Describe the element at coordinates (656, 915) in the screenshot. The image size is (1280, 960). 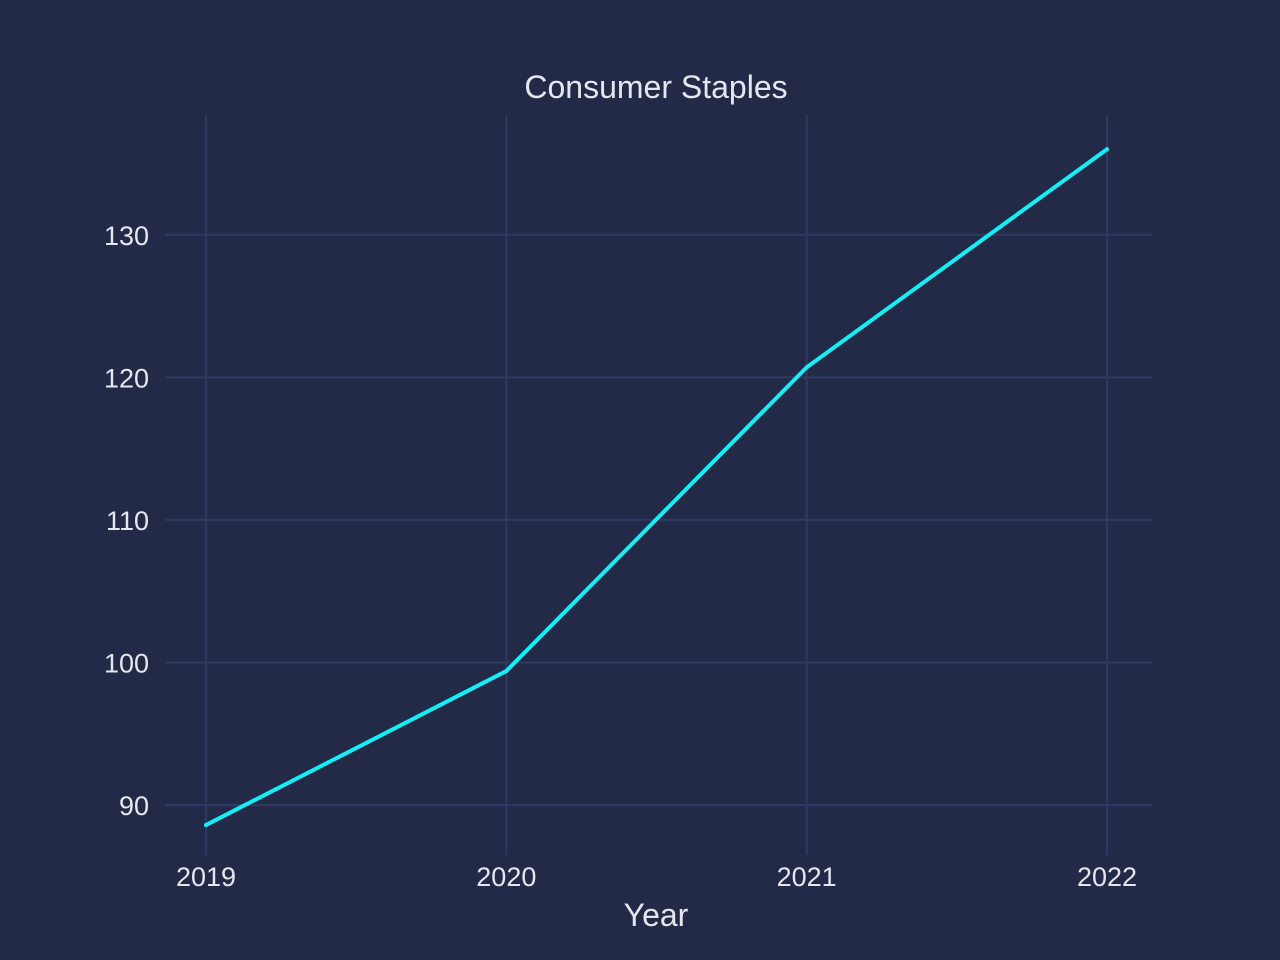
I see `x-axis-label: Year` at that location.